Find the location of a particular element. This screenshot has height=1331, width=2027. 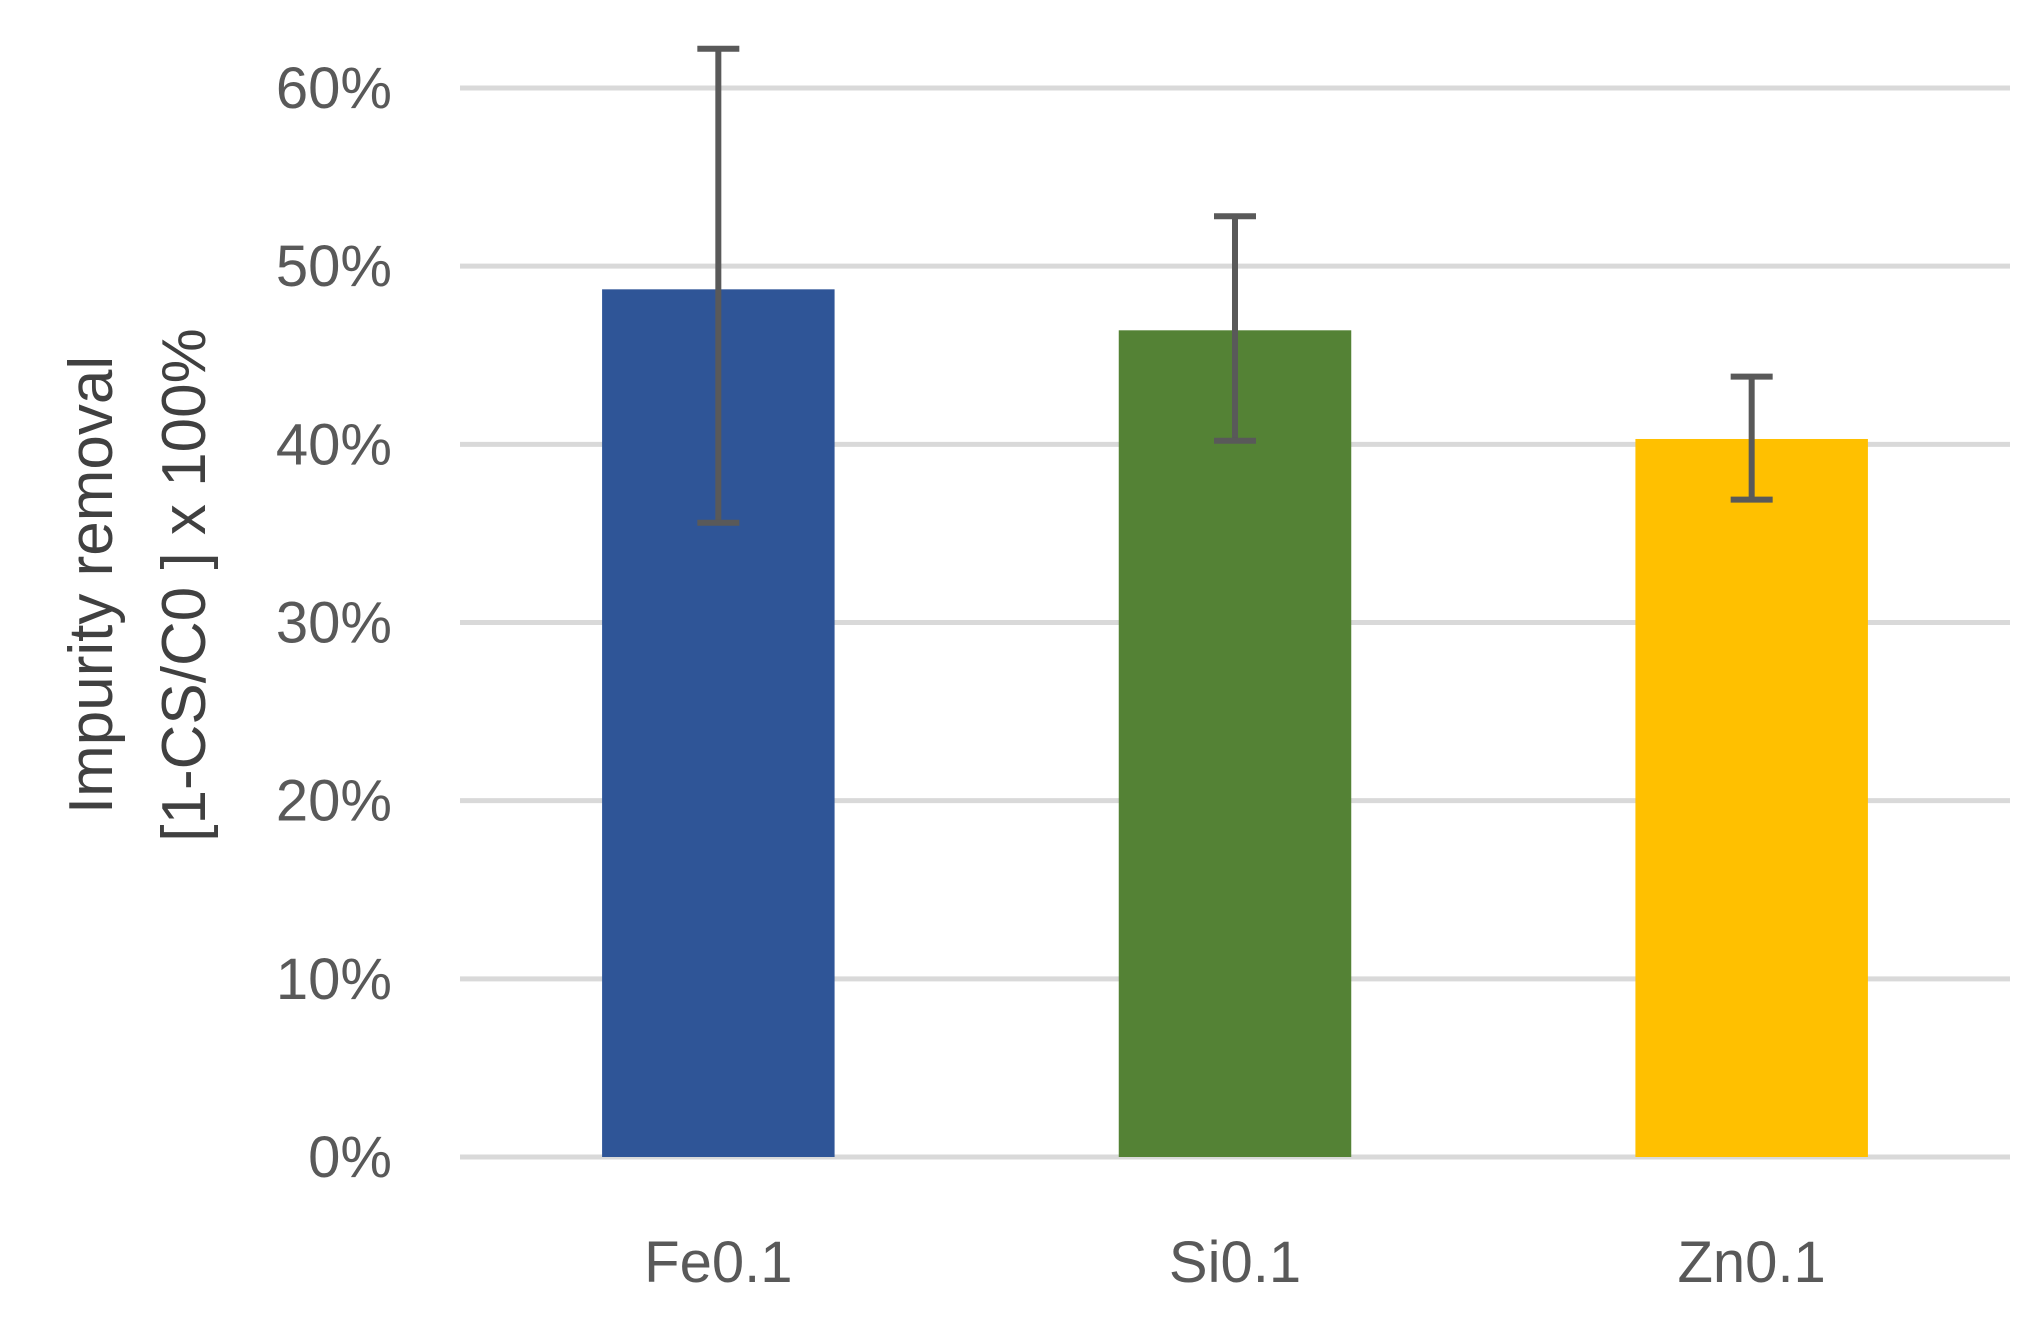

y-tick-label: 0% is located at coordinates (350, 1157).